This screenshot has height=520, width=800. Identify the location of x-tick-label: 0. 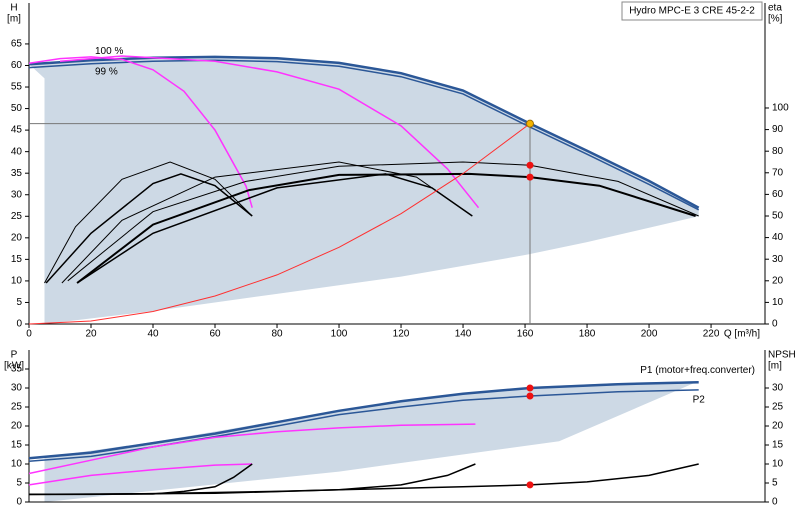
(29, 334).